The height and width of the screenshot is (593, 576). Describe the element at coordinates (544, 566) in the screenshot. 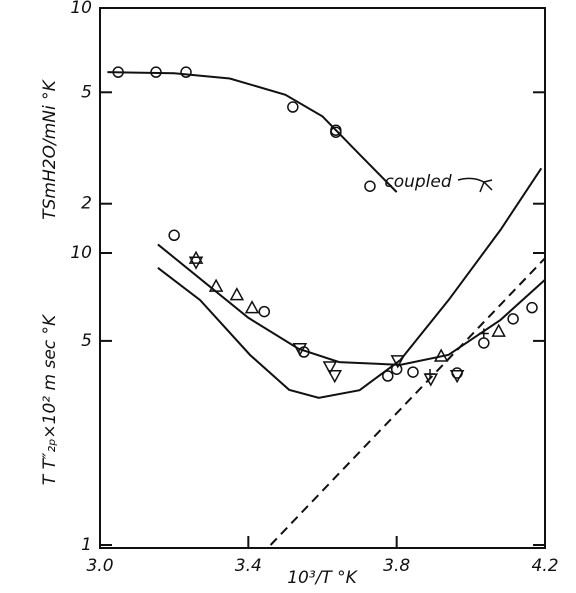

I see `x-tick-label: 4.2` at that location.